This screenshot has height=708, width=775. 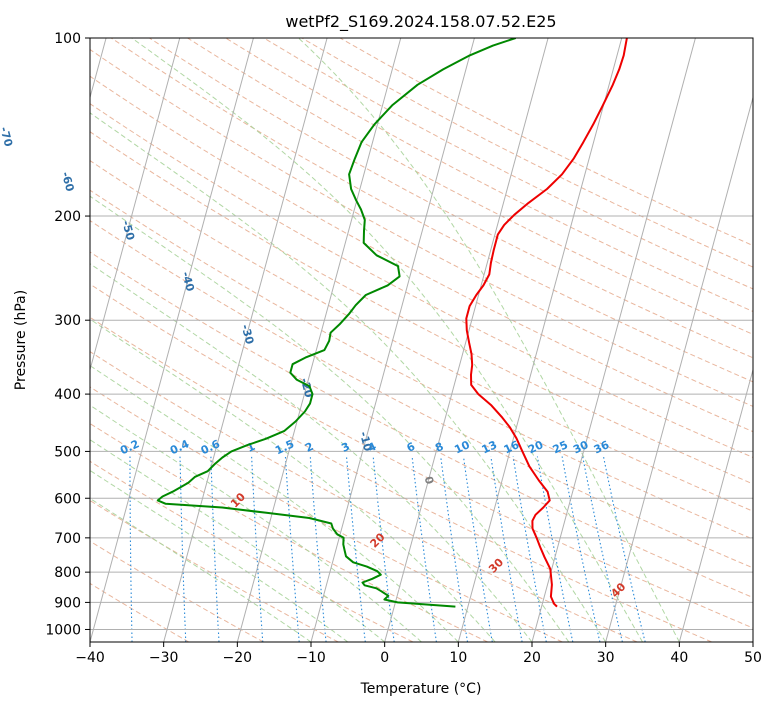 I want to click on mixing-ratio-label: 0.2, so click(x=129, y=447).